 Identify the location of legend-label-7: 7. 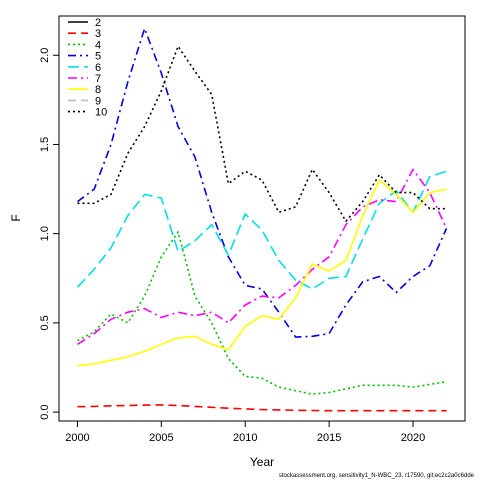
(98, 79).